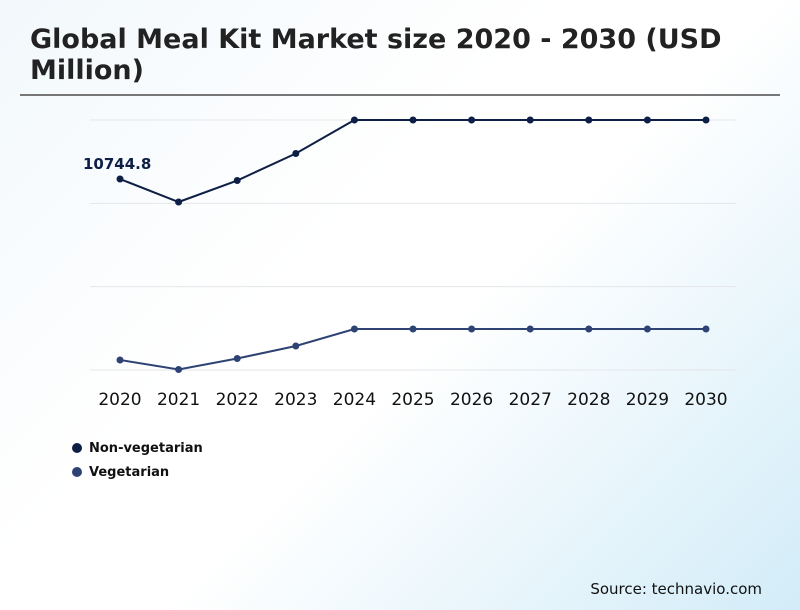  Describe the element at coordinates (647, 400) in the screenshot. I see `x-tick-label: 2029` at that location.